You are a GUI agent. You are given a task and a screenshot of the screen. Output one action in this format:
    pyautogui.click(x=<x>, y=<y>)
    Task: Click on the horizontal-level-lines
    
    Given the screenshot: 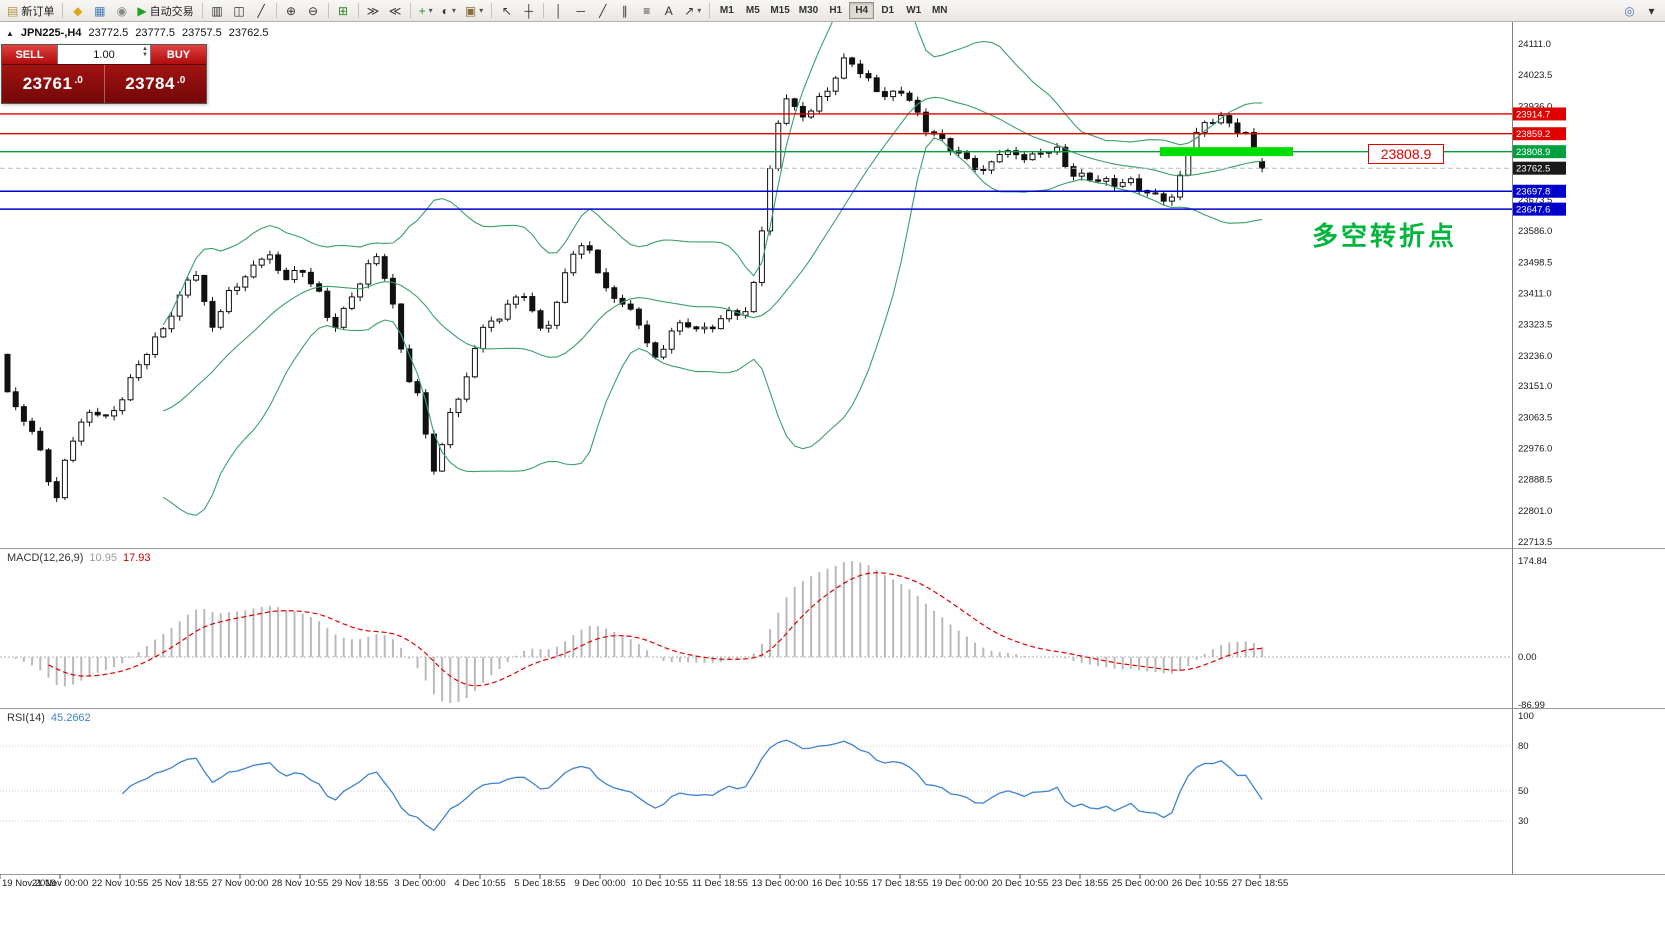 What is the action you would take?
    pyautogui.click(x=756, y=161)
    